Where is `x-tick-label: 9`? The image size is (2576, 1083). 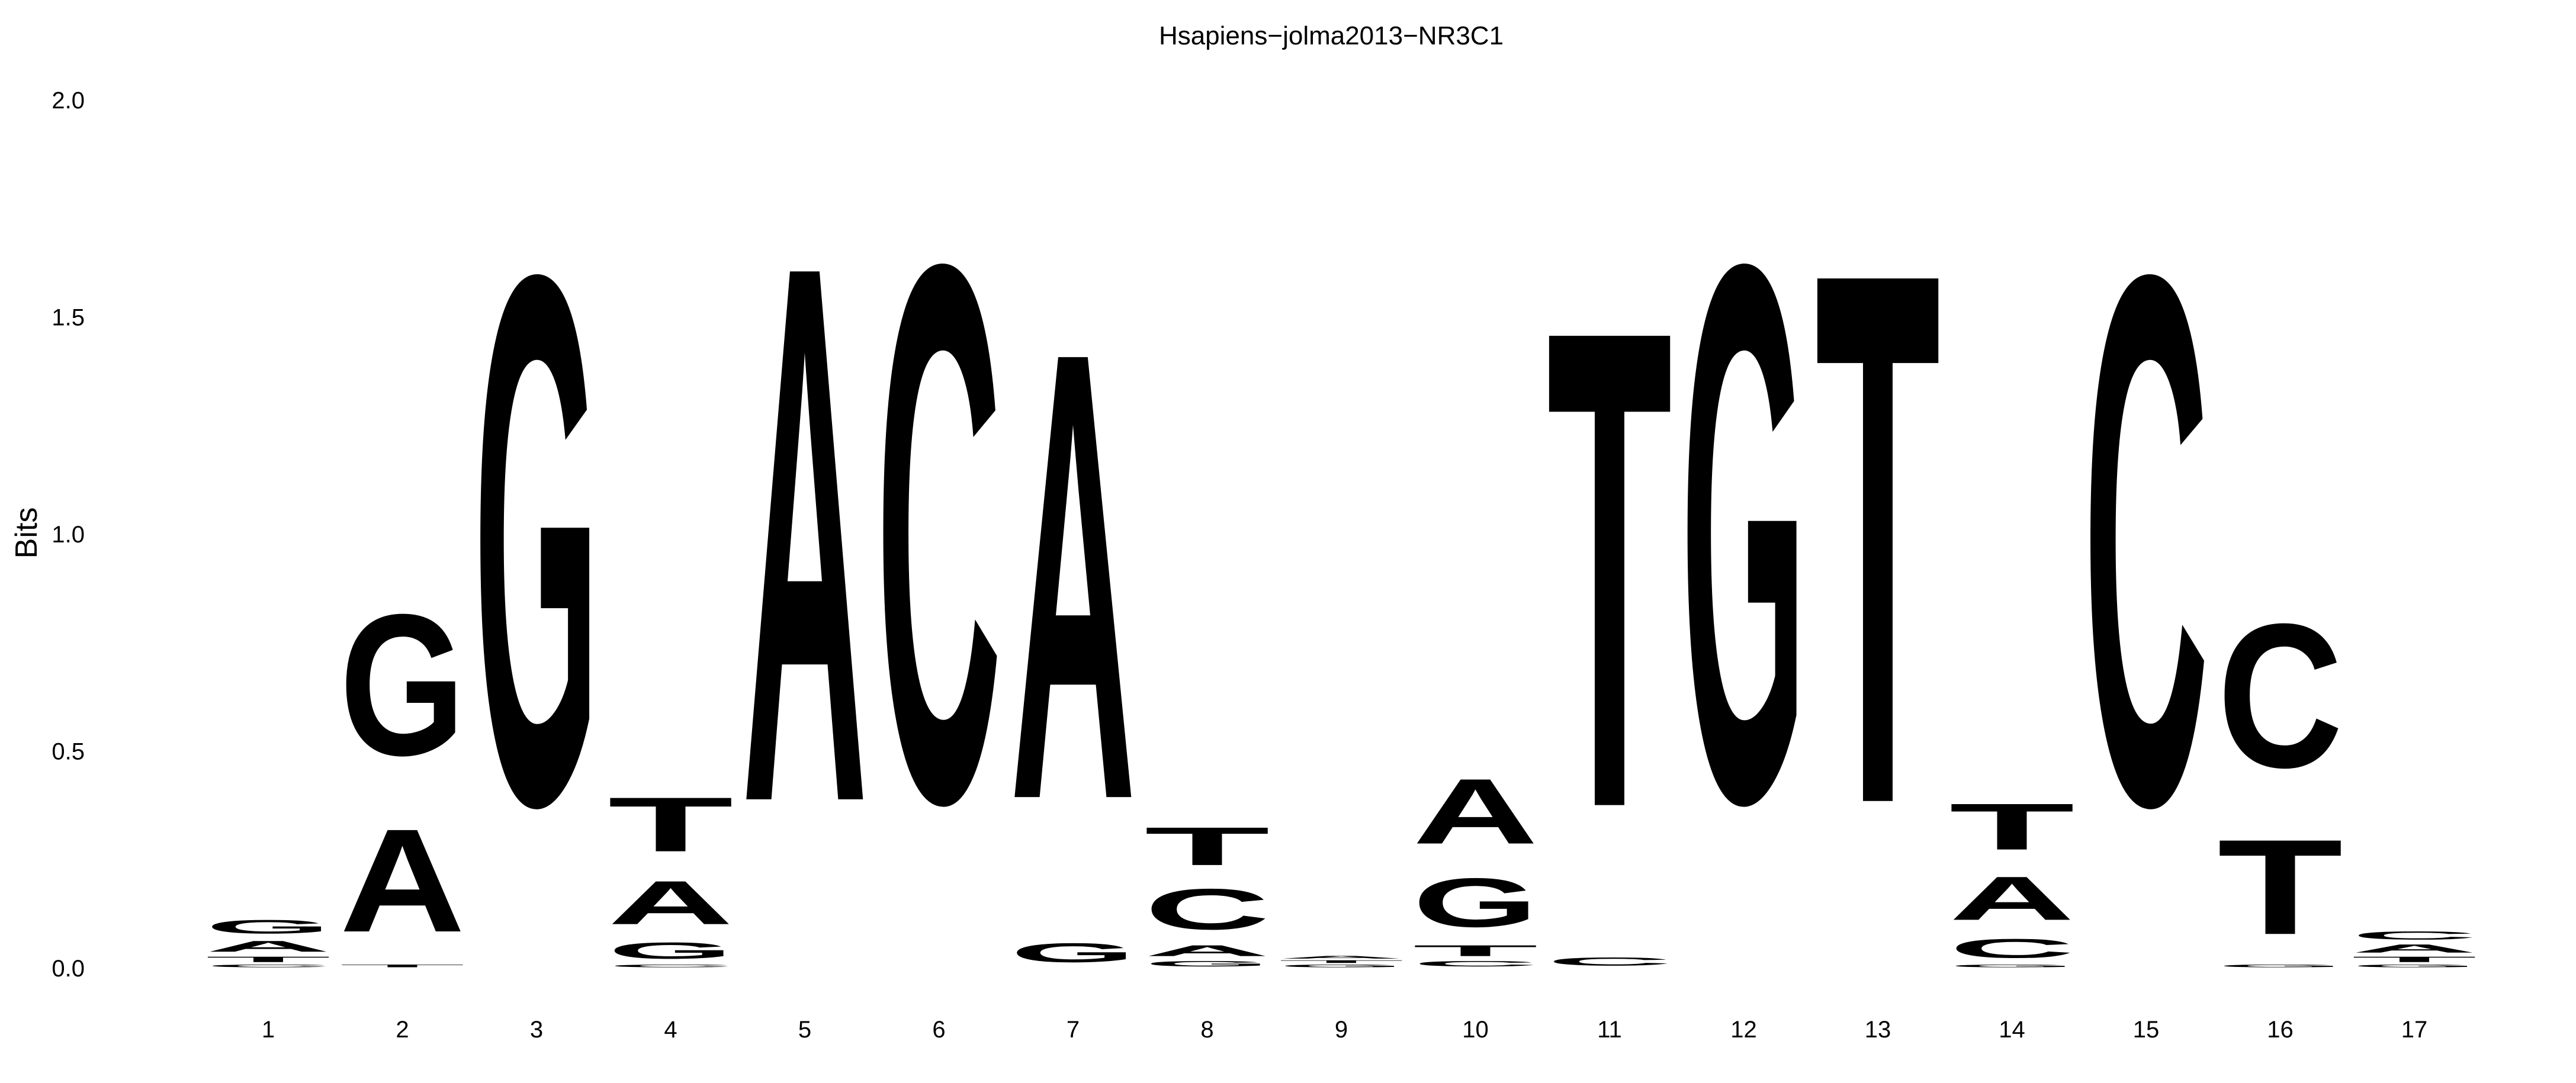 x-tick-label: 9 is located at coordinates (1341, 1030).